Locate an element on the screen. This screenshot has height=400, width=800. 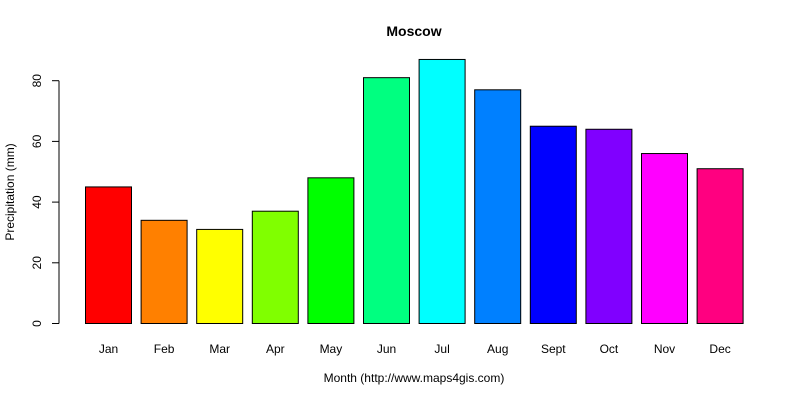
x-tick-label: Feb is located at coordinates (164, 349).